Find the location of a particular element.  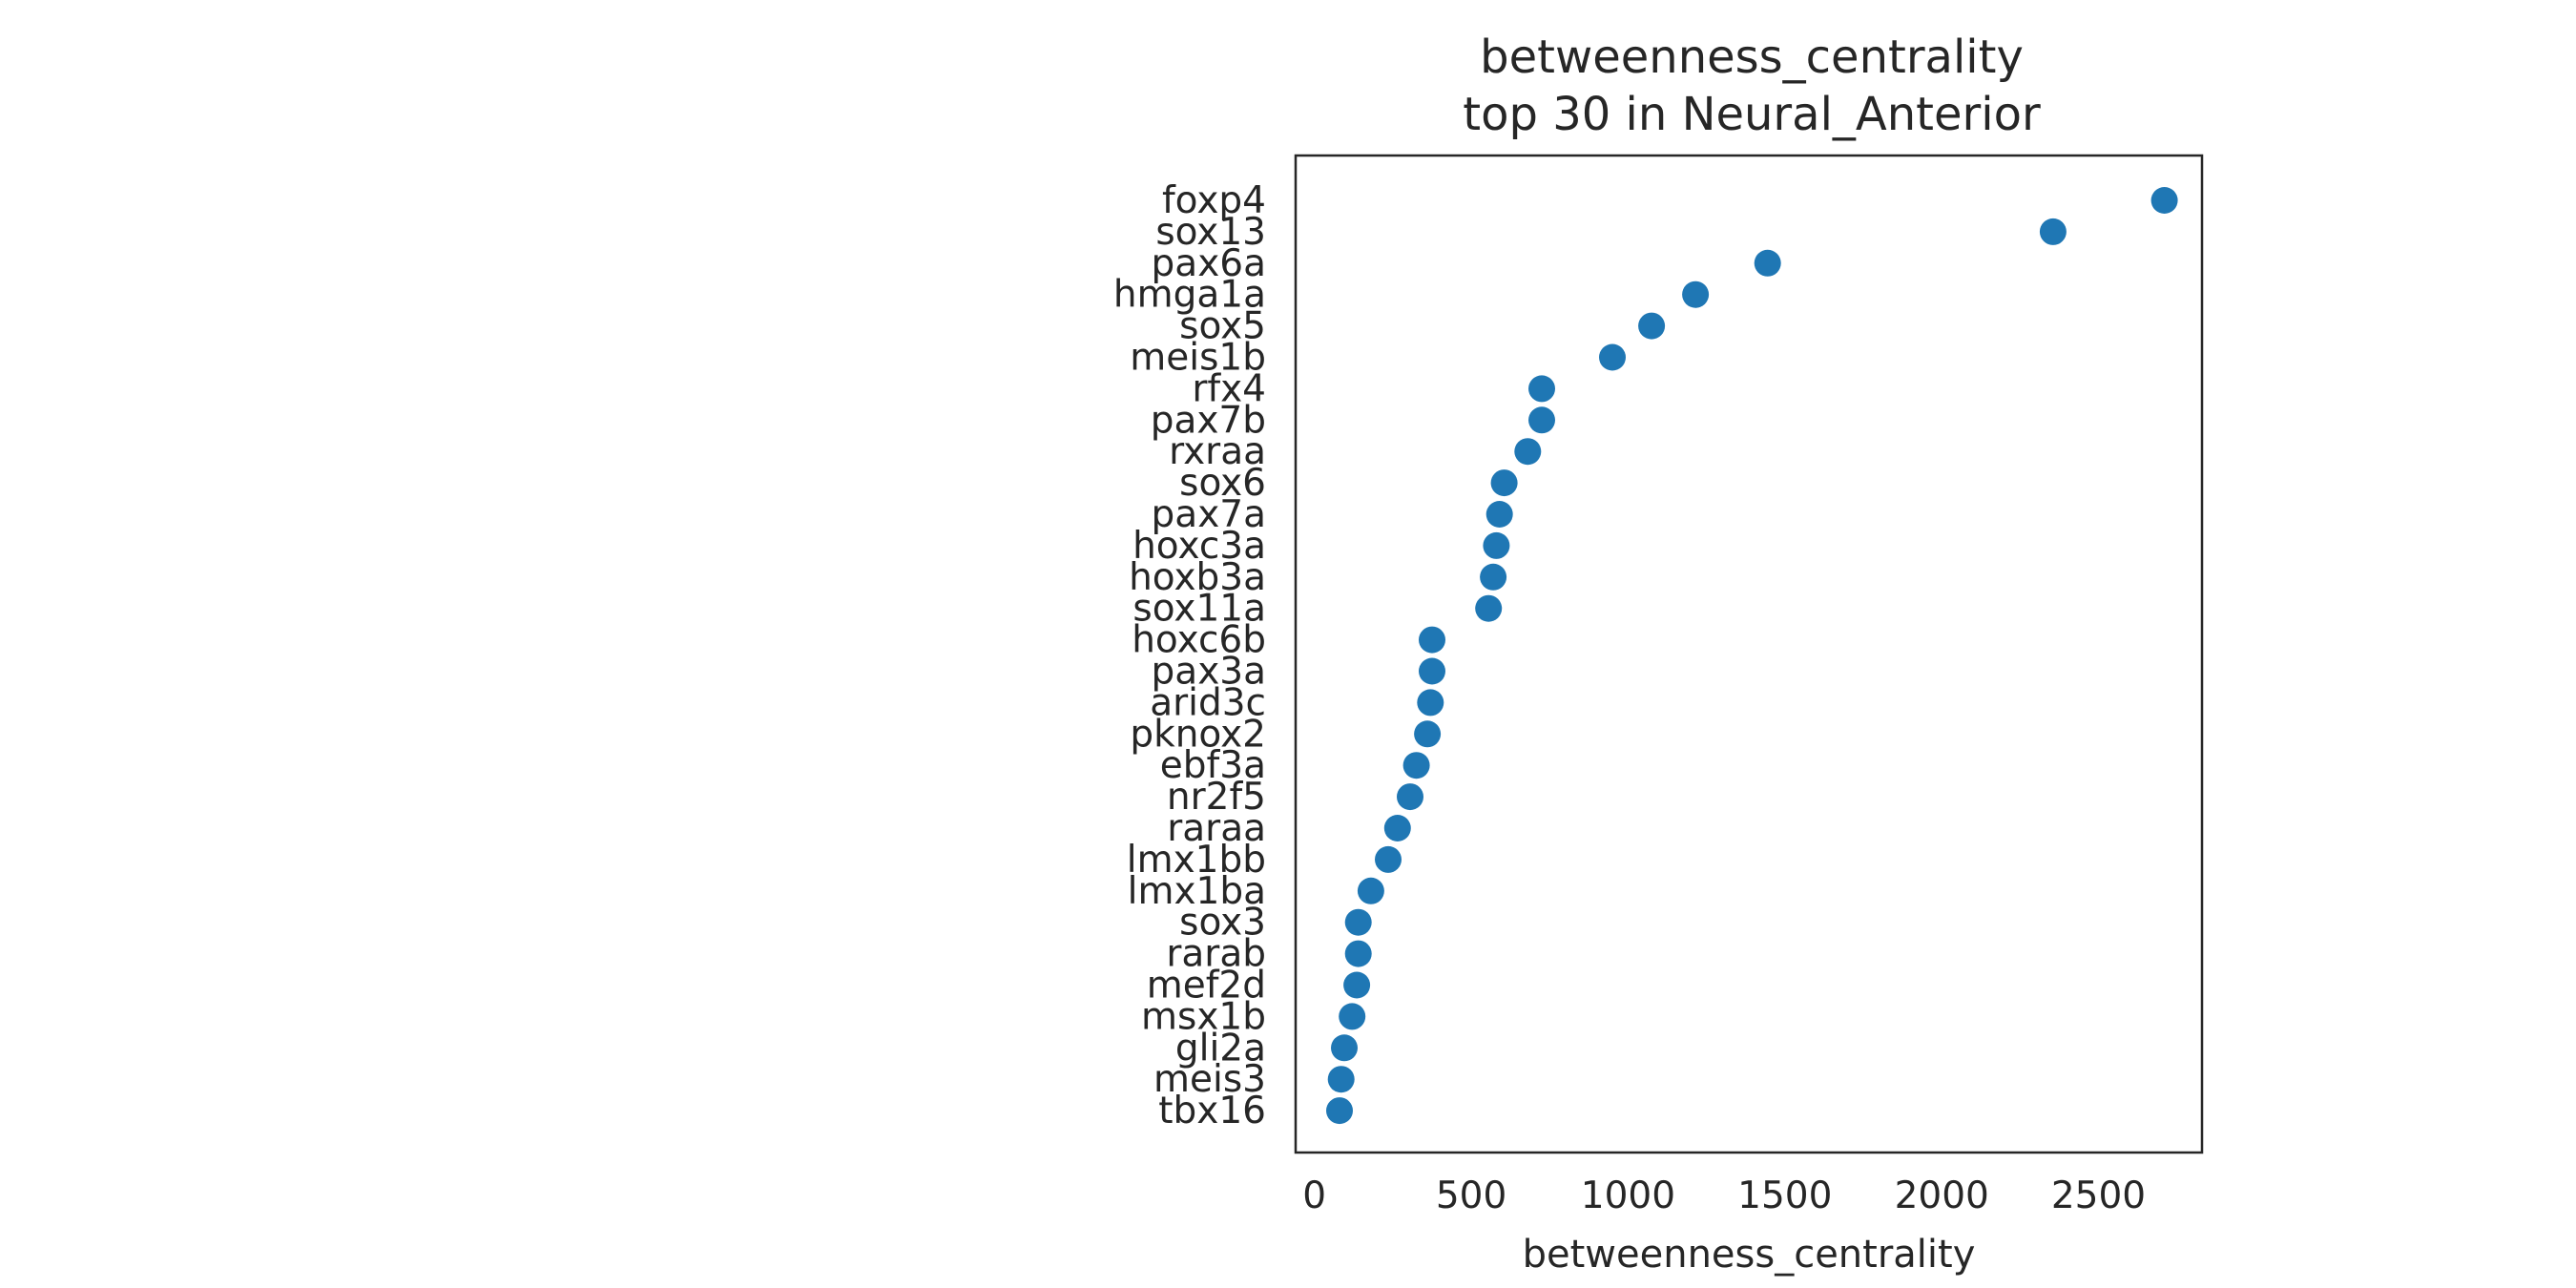

data-point-arid3c is located at coordinates (1430, 703).